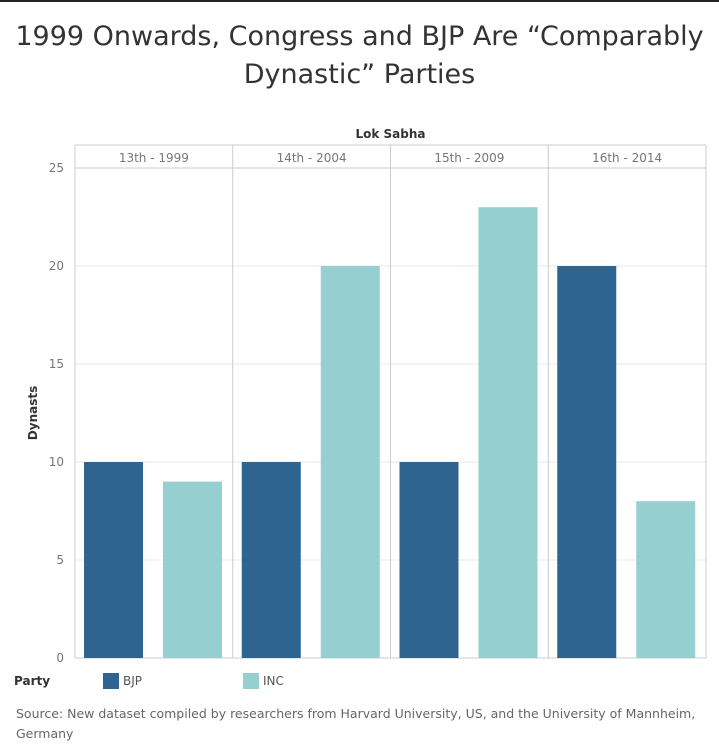 The image size is (719, 756). What do you see at coordinates (390, 134) in the screenshot?
I see `column-header: Lok Sabha` at bounding box center [390, 134].